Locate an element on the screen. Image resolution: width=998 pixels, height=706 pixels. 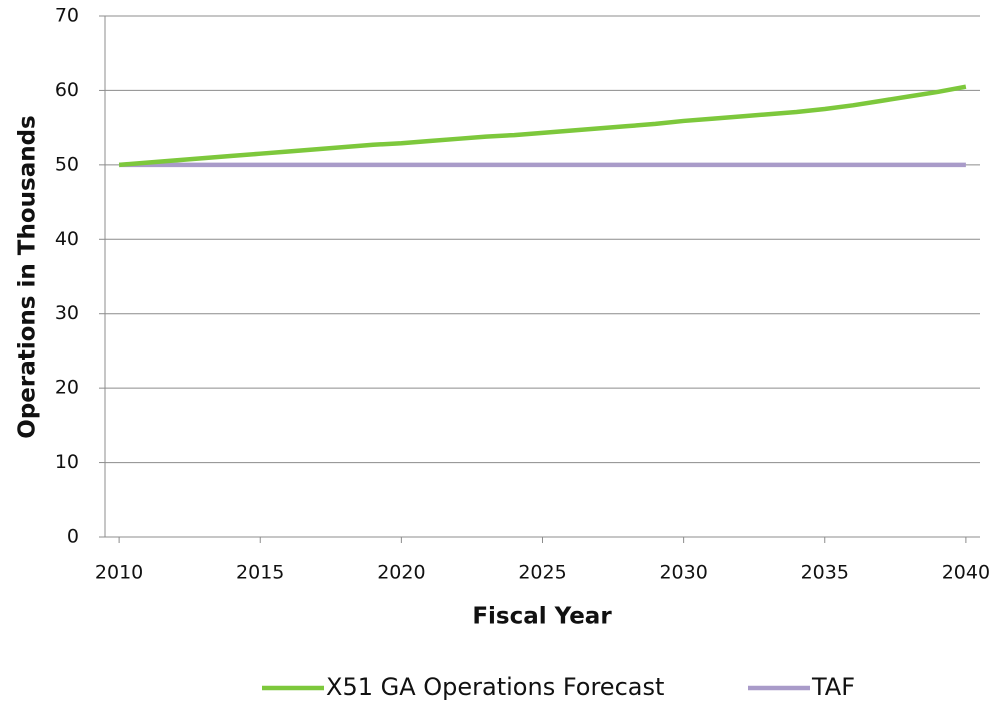
y-axis-title: Operations in Thousands is located at coordinates (28, 276).